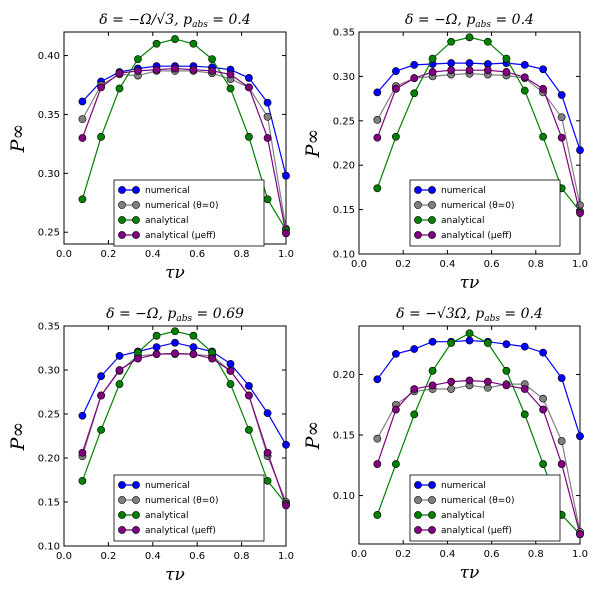 The width and height of the screenshot is (598, 598). Describe the element at coordinates (49, 459) in the screenshot. I see `y-tick-label: 0.20` at that location.